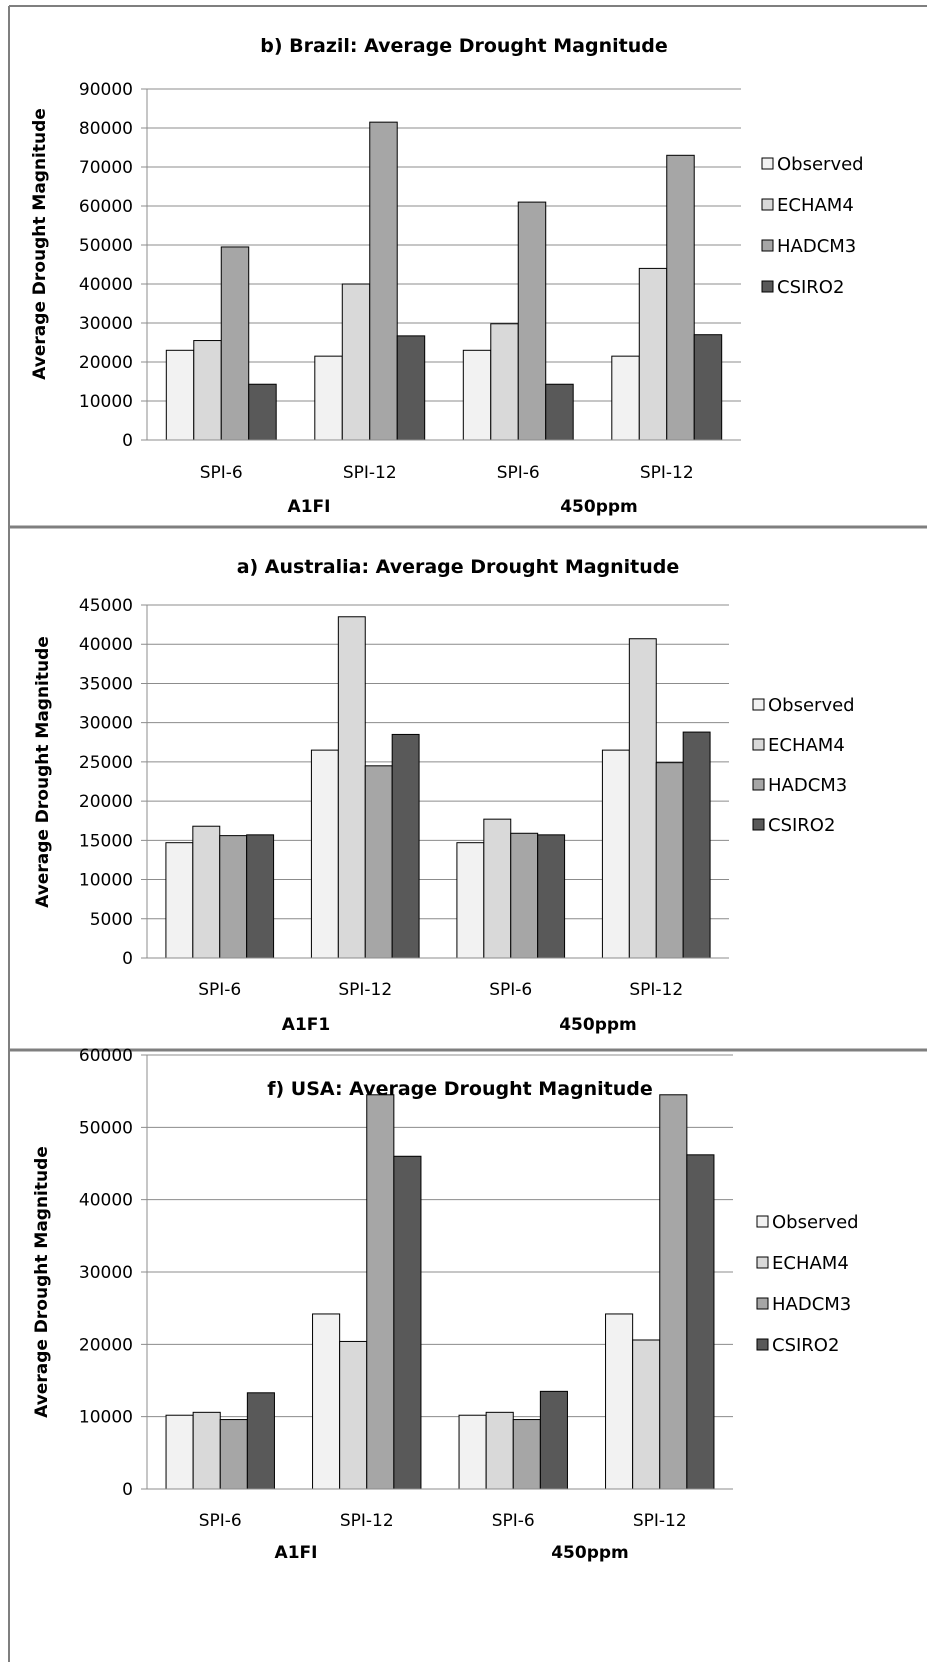 The image size is (927, 1662). What do you see at coordinates (106, 90) in the screenshot?
I see `y-tick-label: 90000` at bounding box center [106, 90].